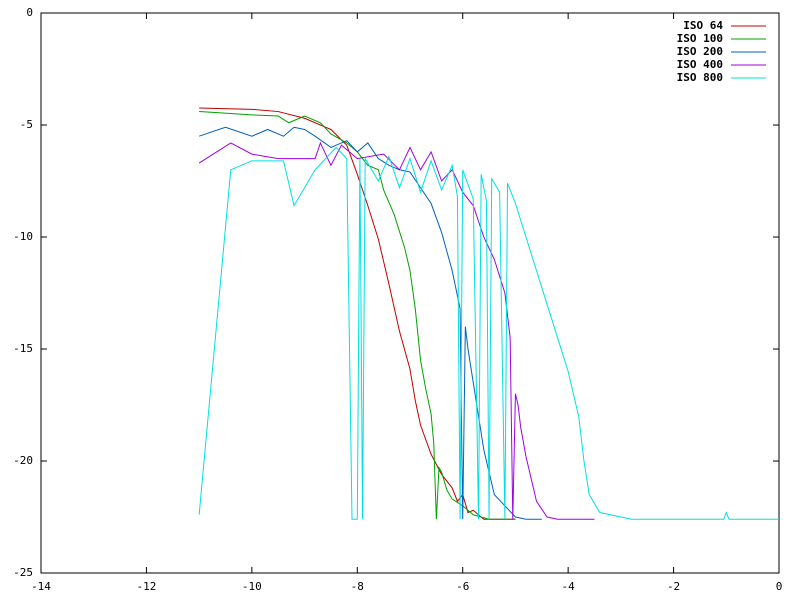 This screenshot has width=800, height=600. What do you see at coordinates (29, 12) in the screenshot?
I see `y-tick-label: 0` at bounding box center [29, 12].